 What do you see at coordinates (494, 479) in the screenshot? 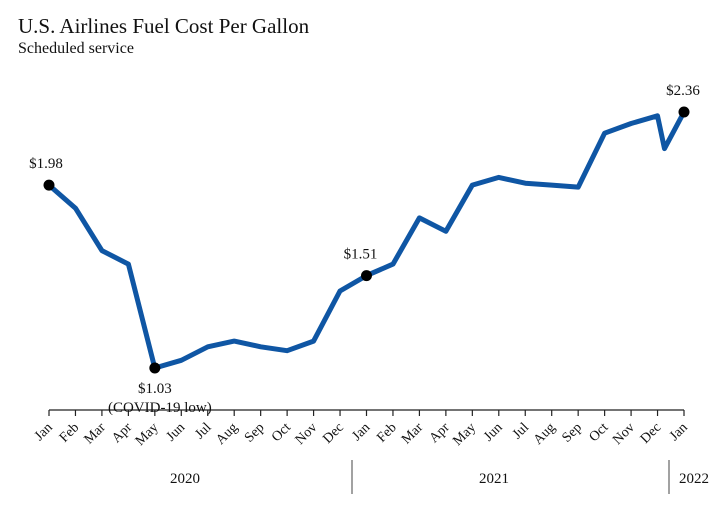
I see `year-label: 2021` at bounding box center [494, 479].